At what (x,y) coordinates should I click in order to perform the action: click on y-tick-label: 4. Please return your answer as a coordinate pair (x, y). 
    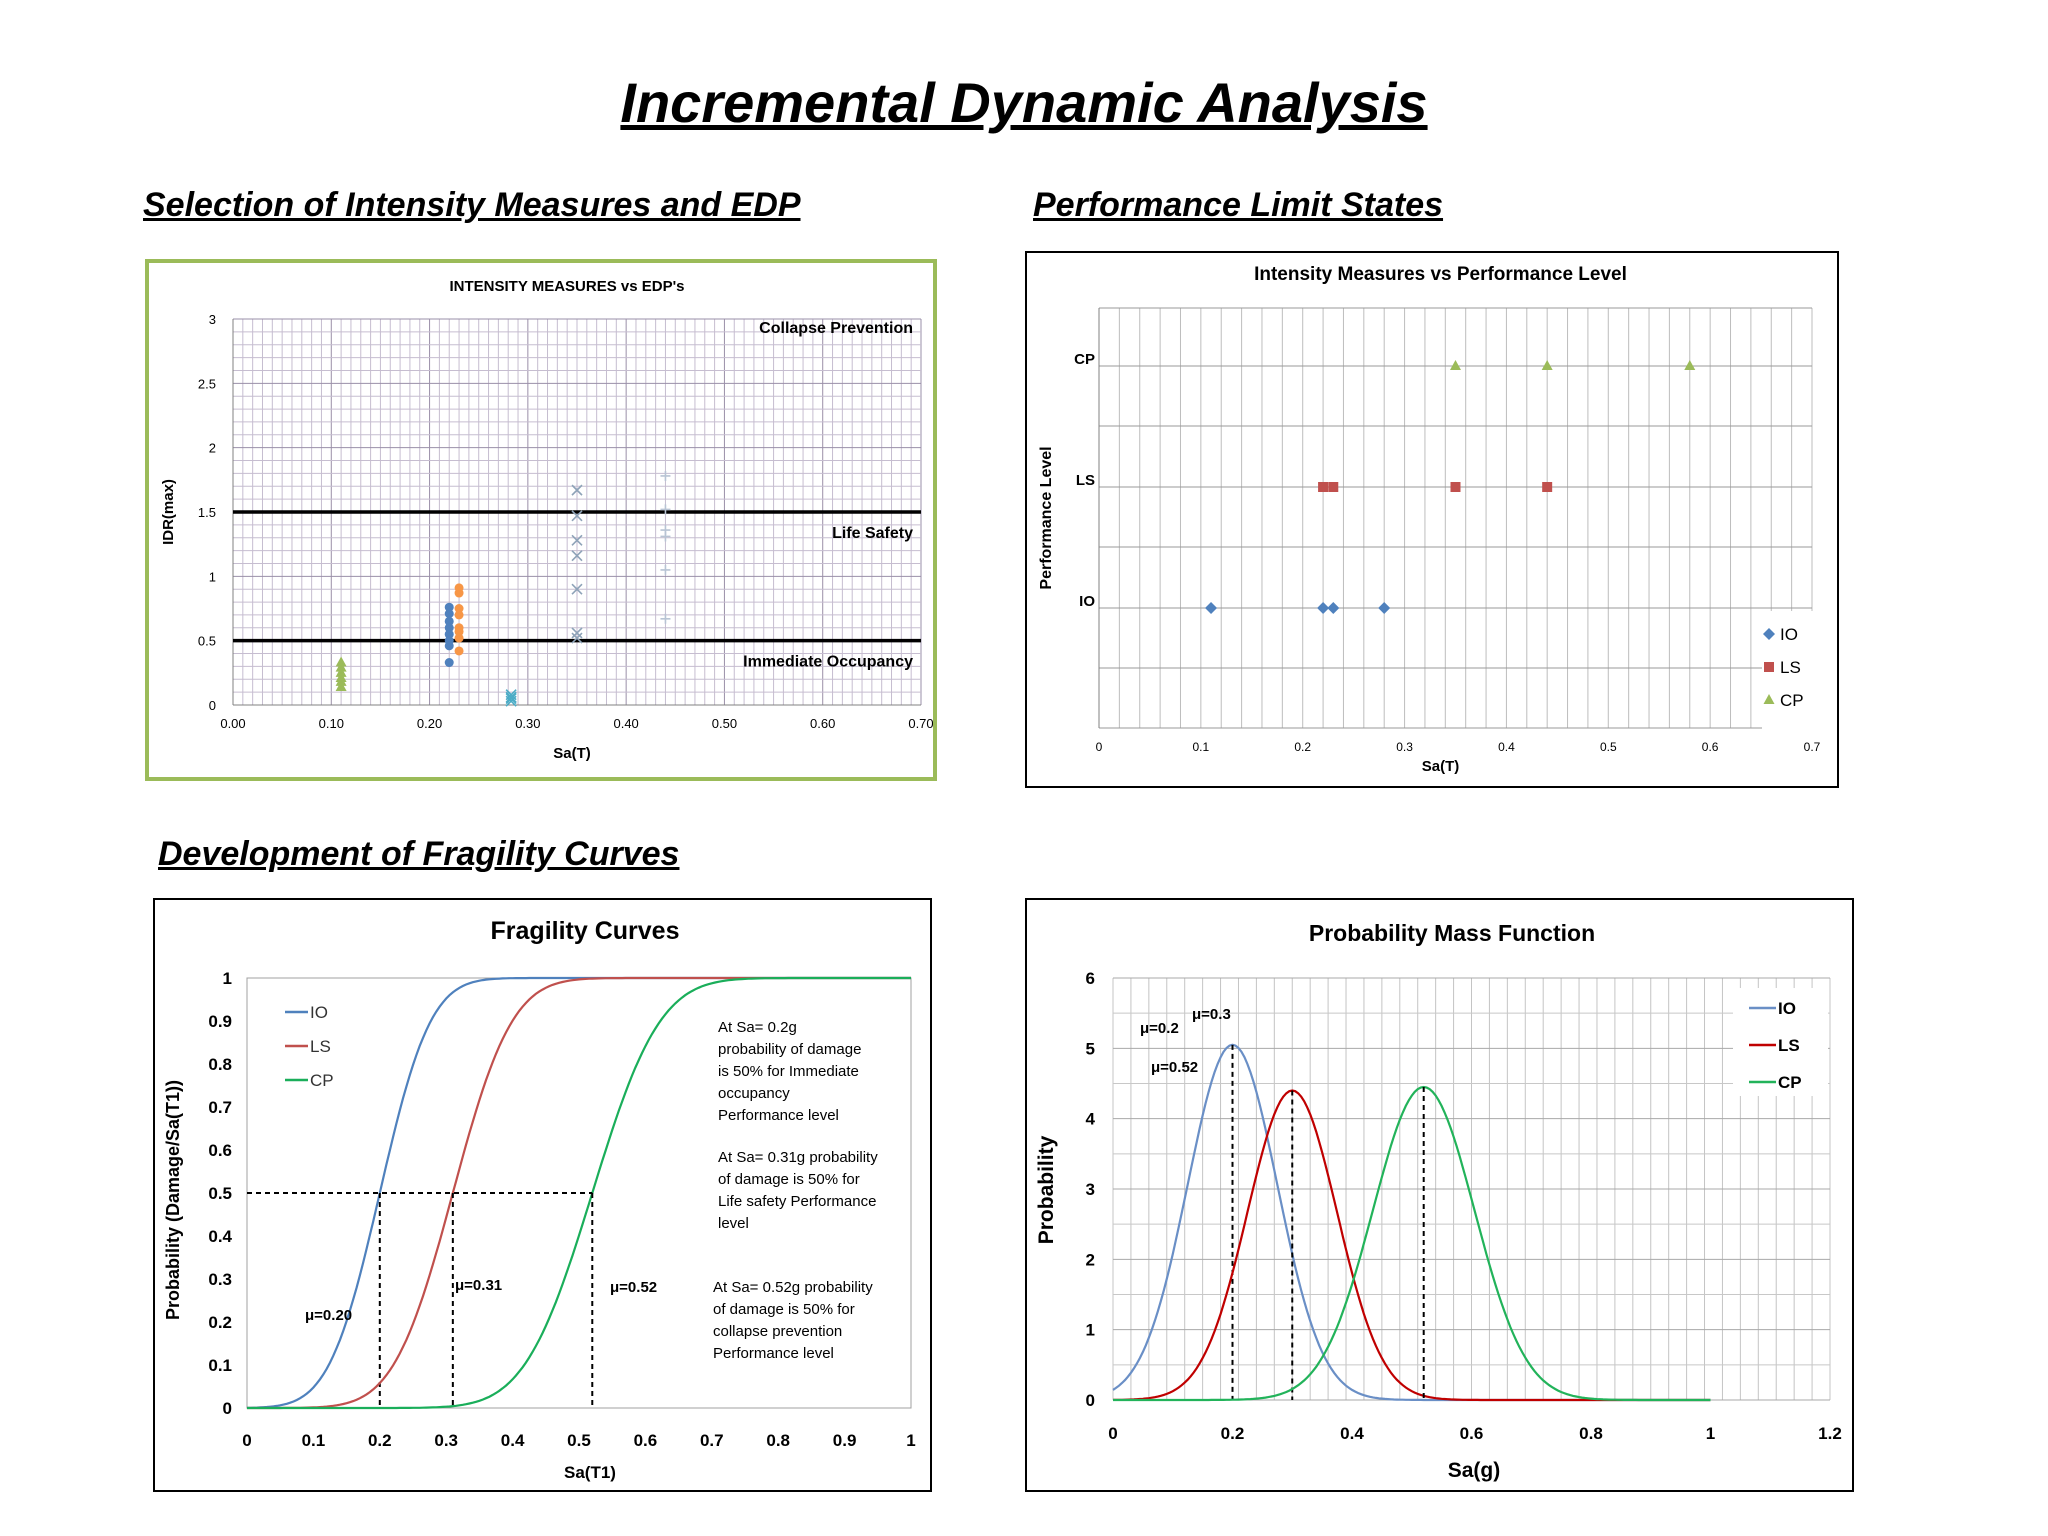
    Looking at the image, I should click on (1091, 1119).